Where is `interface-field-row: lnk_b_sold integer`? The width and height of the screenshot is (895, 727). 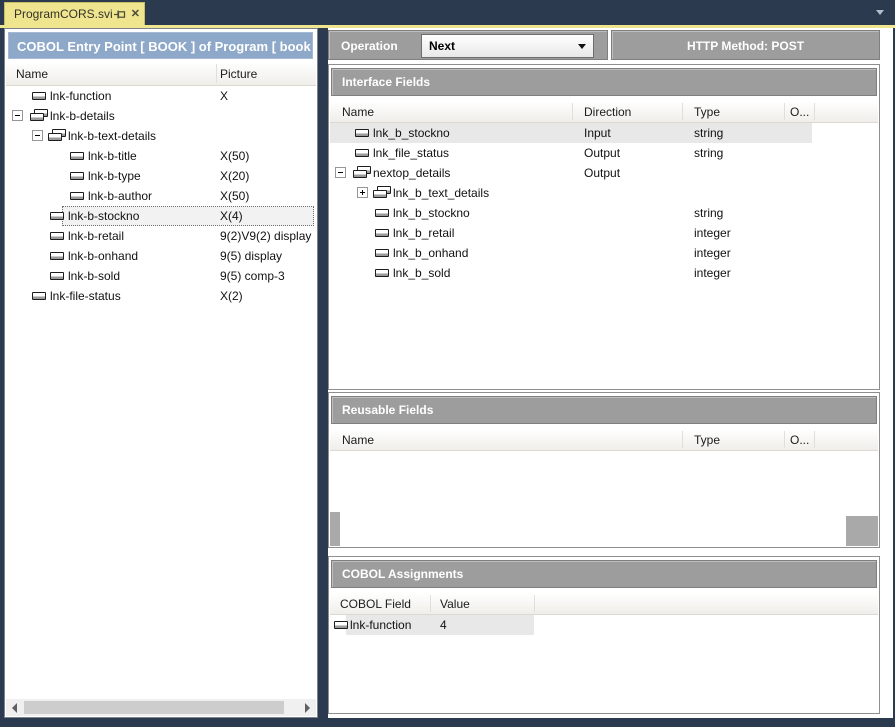 interface-field-row: lnk_b_sold integer is located at coordinates (604, 273).